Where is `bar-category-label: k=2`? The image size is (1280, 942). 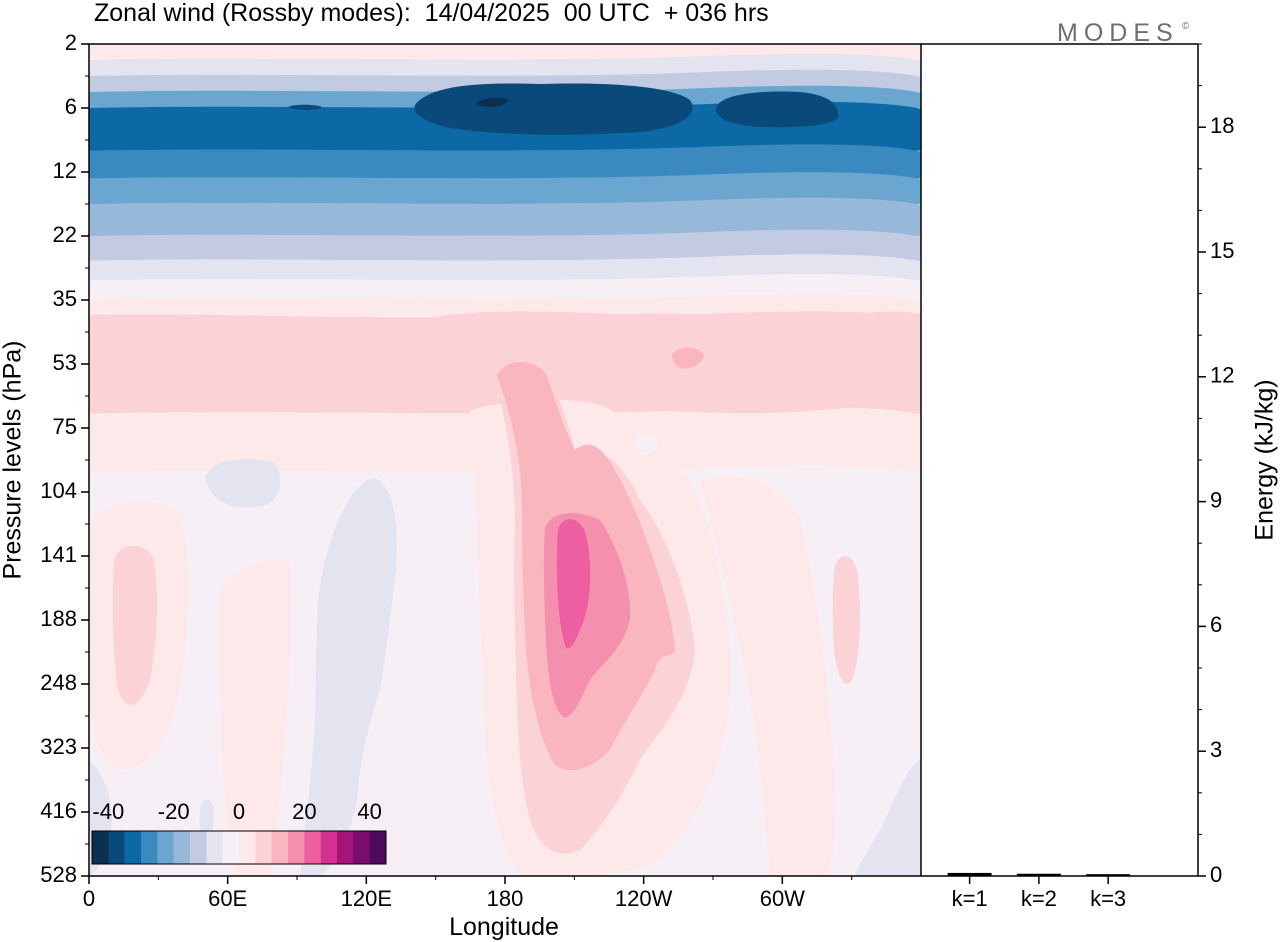
bar-category-label: k=2 is located at coordinates (1039, 898).